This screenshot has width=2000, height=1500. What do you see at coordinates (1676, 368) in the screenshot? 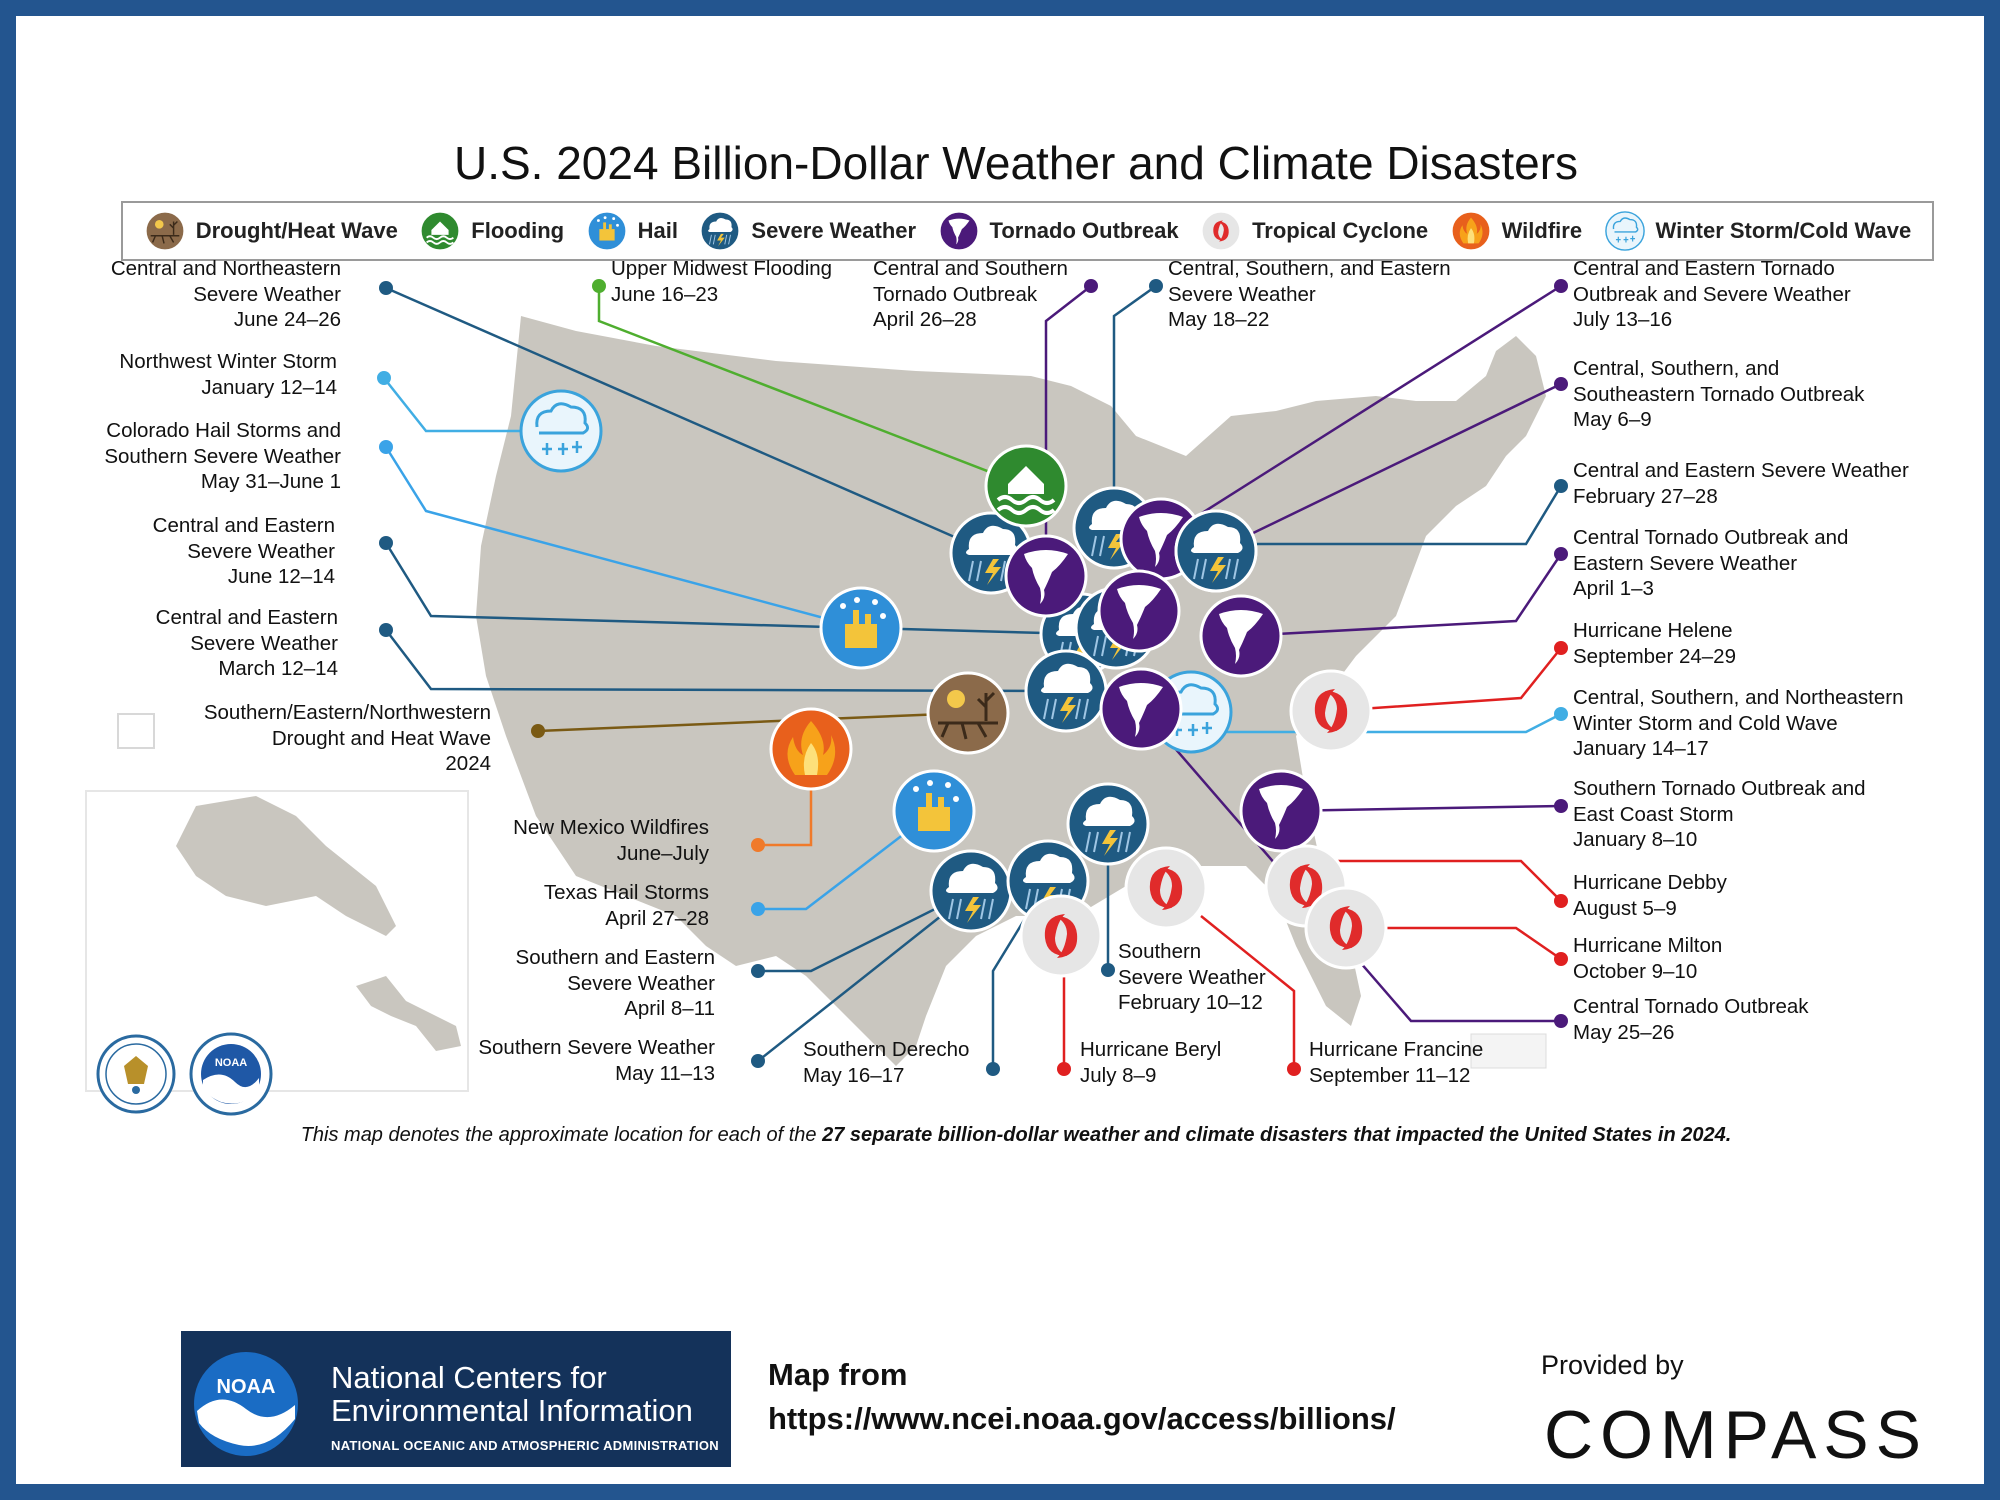
I see `event-label-line: Central, Southern, and` at bounding box center [1676, 368].